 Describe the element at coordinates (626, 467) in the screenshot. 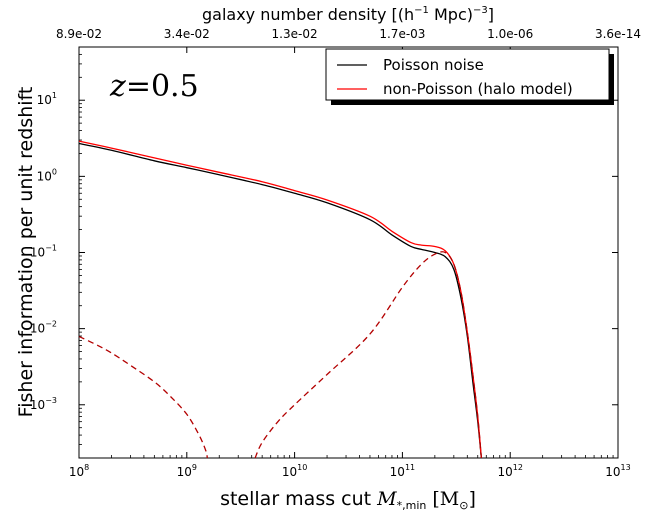

I see `x-tick-label-exp: 13` at that location.